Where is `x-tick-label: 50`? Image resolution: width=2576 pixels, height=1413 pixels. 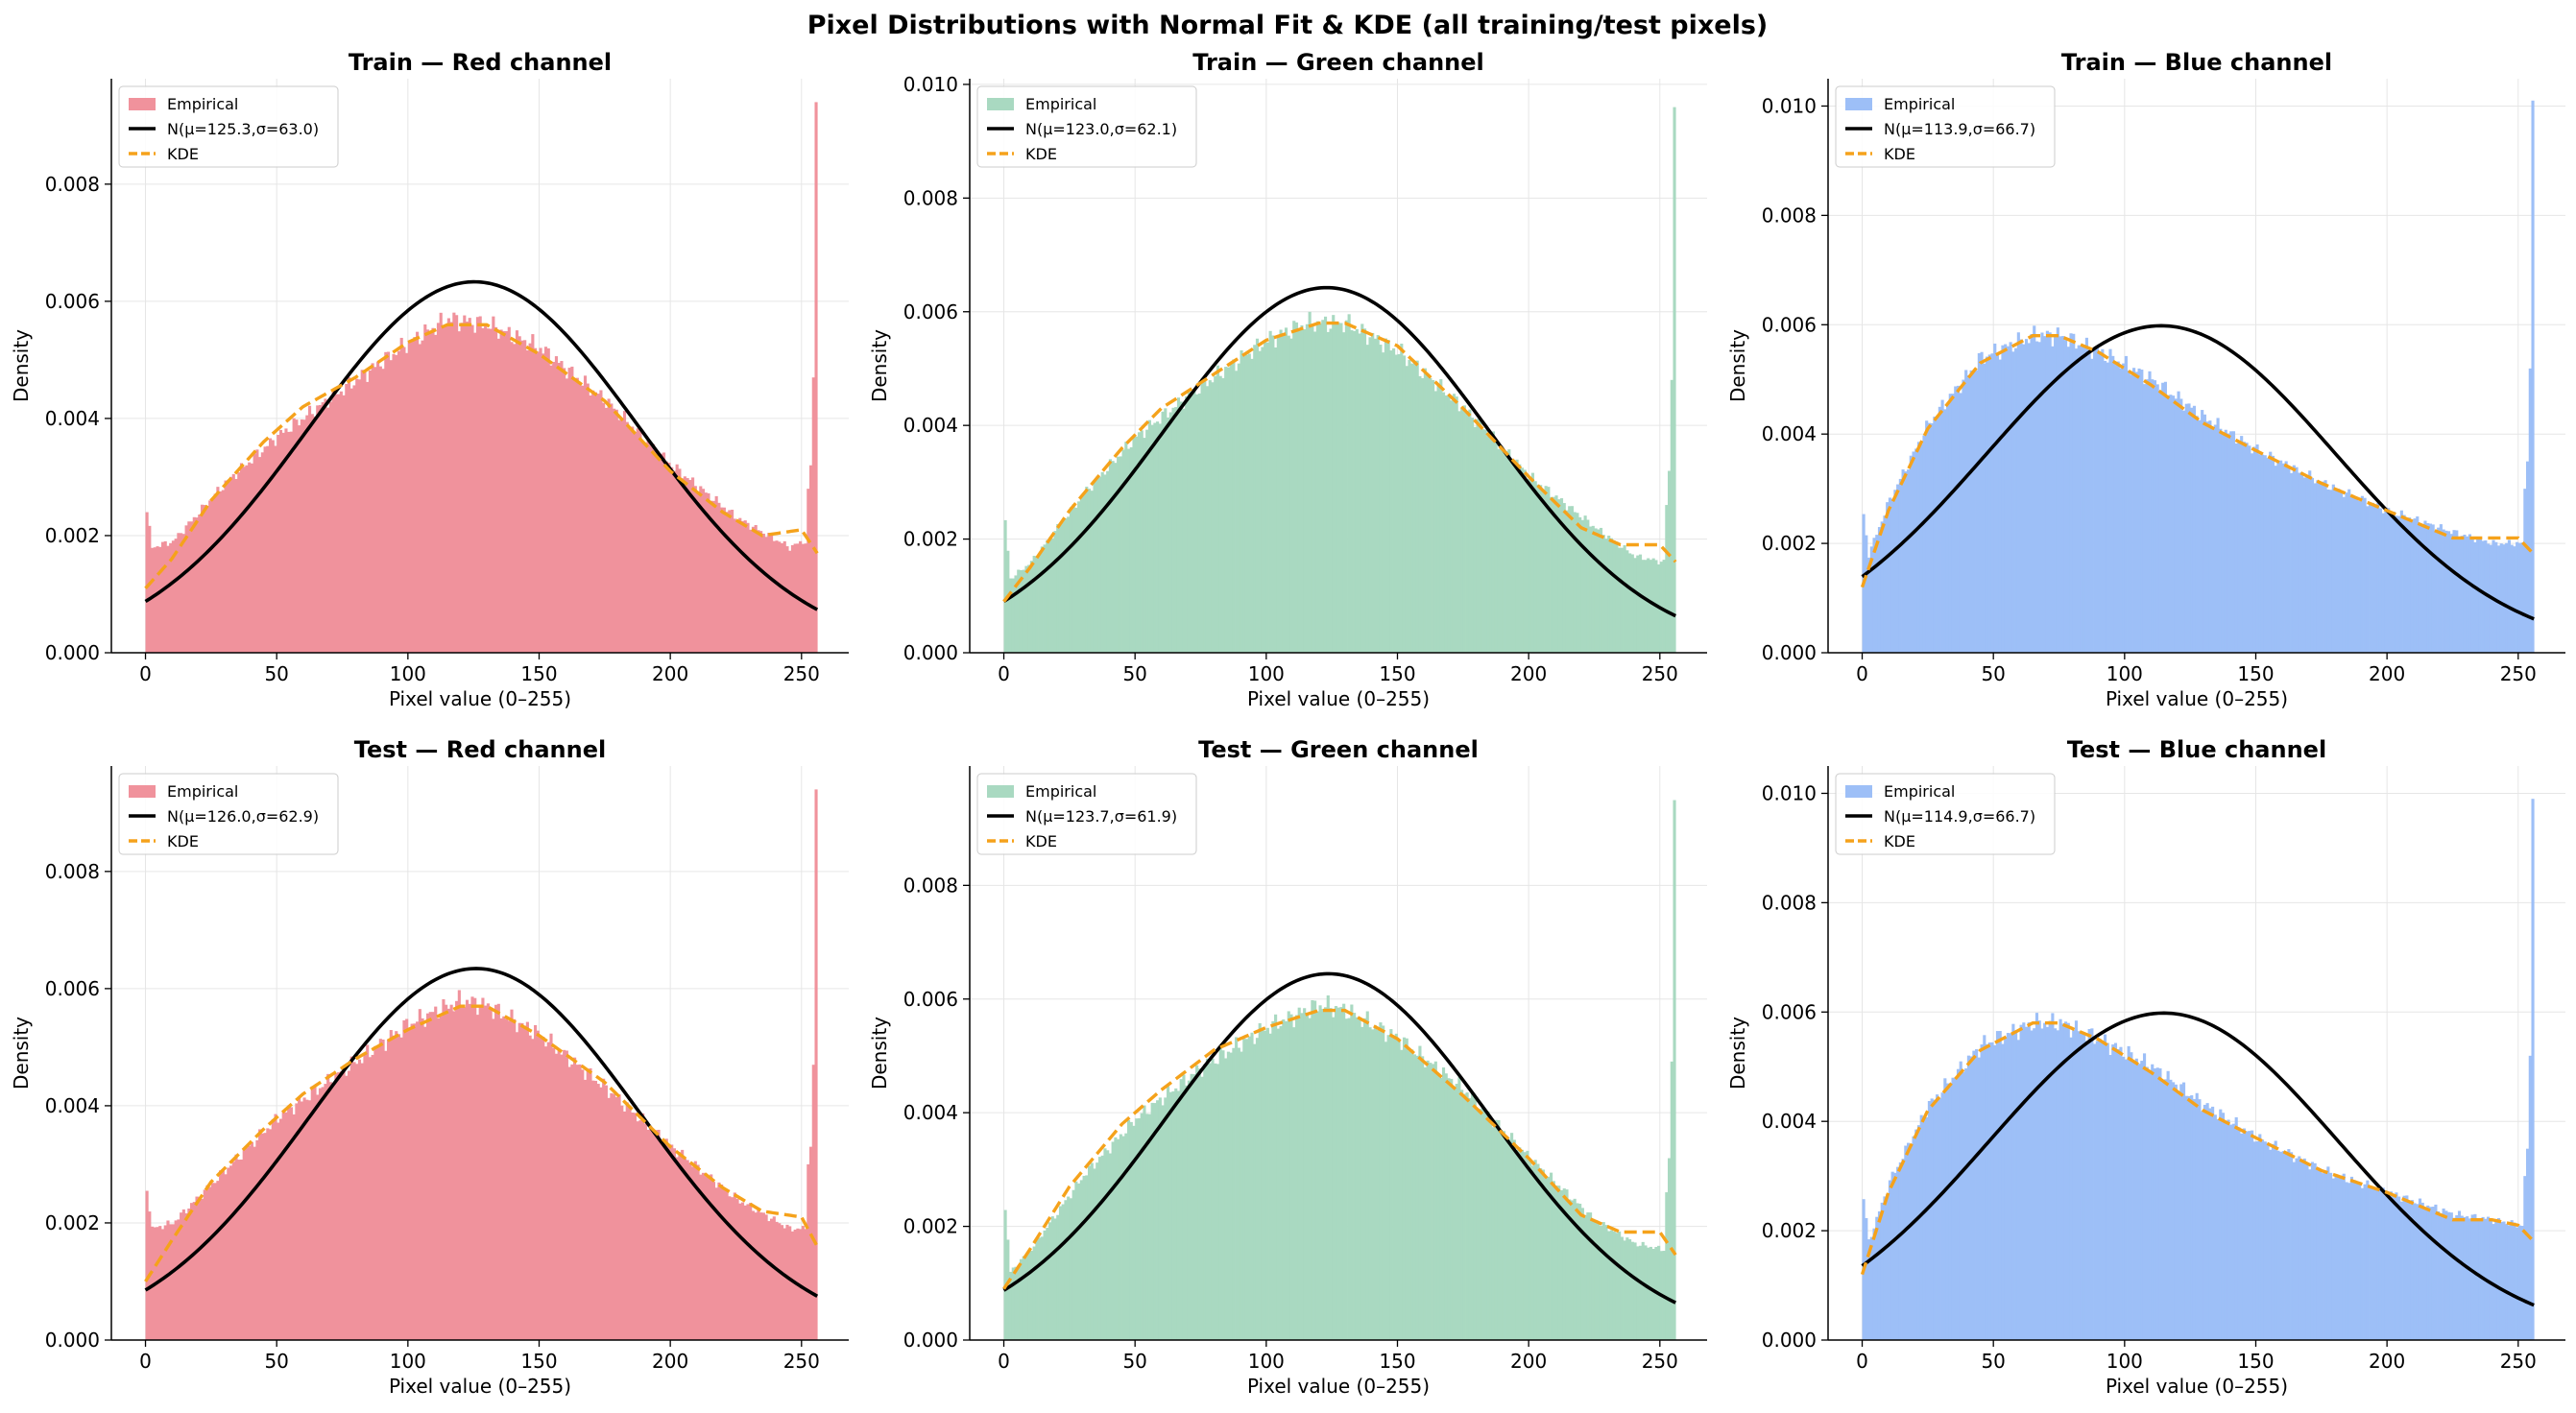 x-tick-label: 50 is located at coordinates (1993, 673).